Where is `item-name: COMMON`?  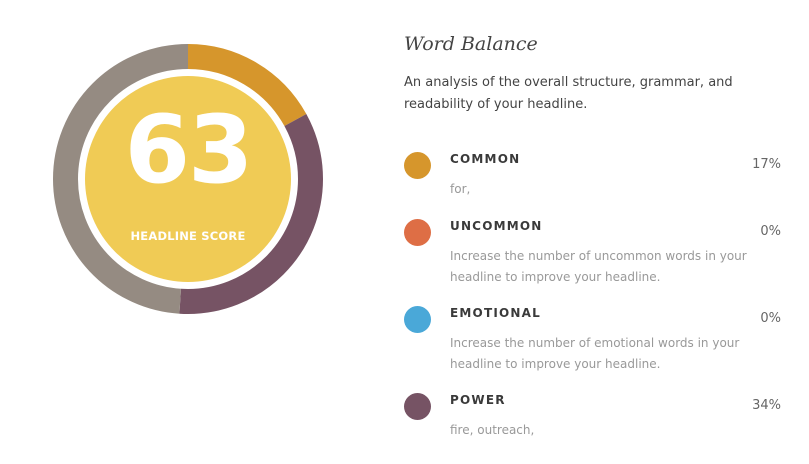 item-name: COMMON is located at coordinates (485, 159).